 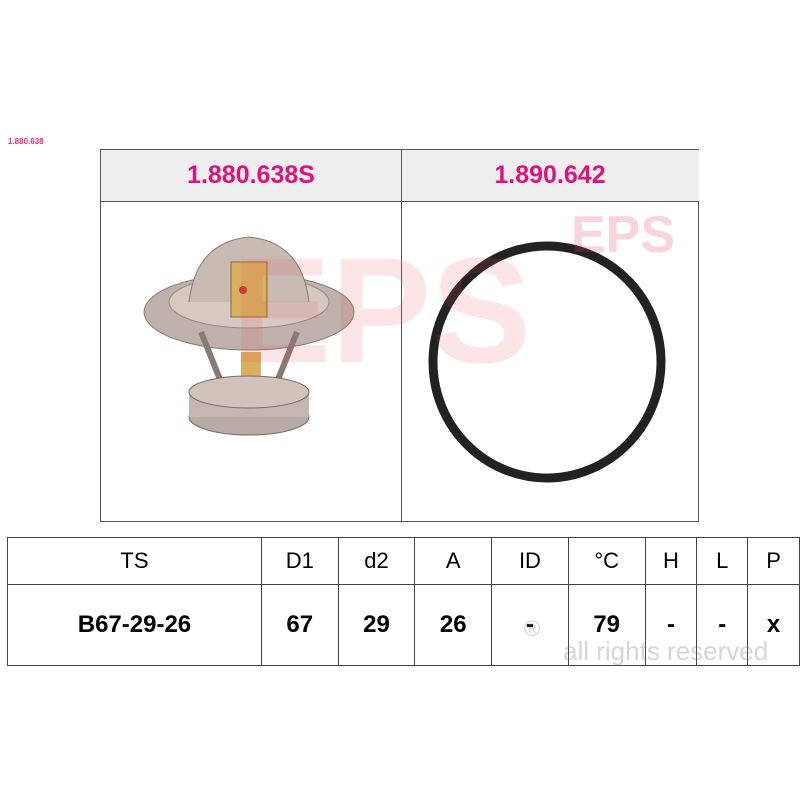 What do you see at coordinates (299, 561) in the screenshot?
I see `header-d1: D1` at bounding box center [299, 561].